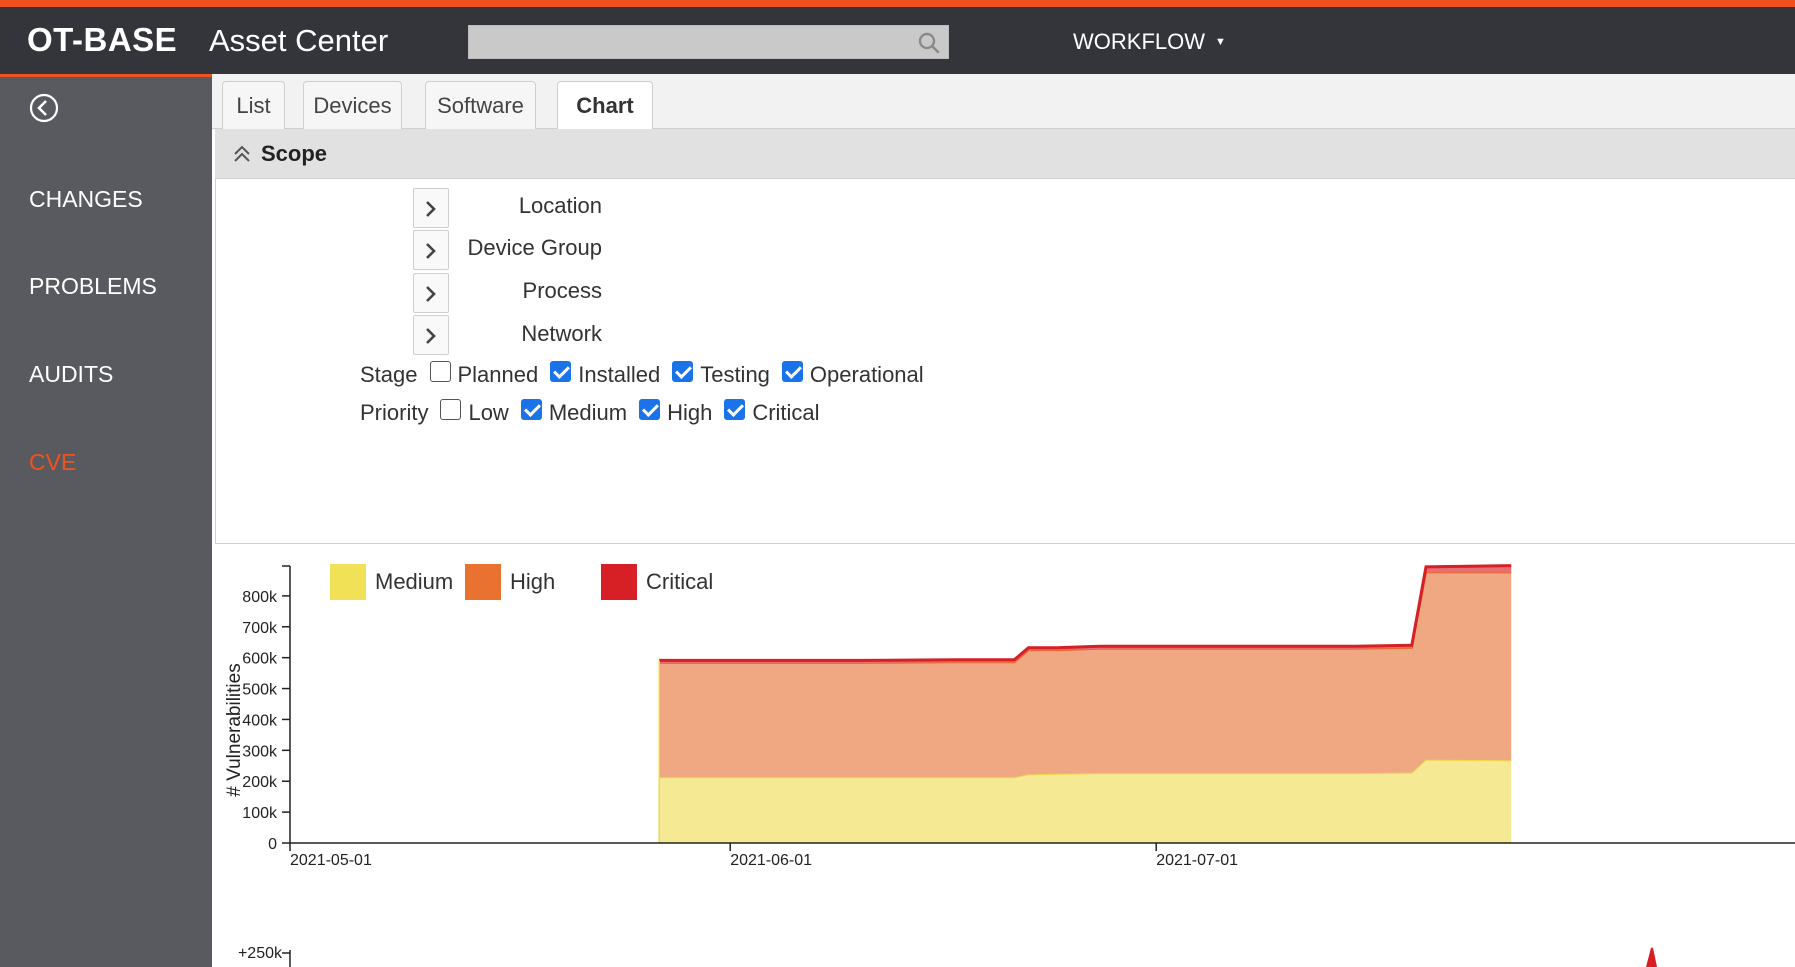  Describe the element at coordinates (1085, 613) in the screenshot. I see `line-critical` at that location.